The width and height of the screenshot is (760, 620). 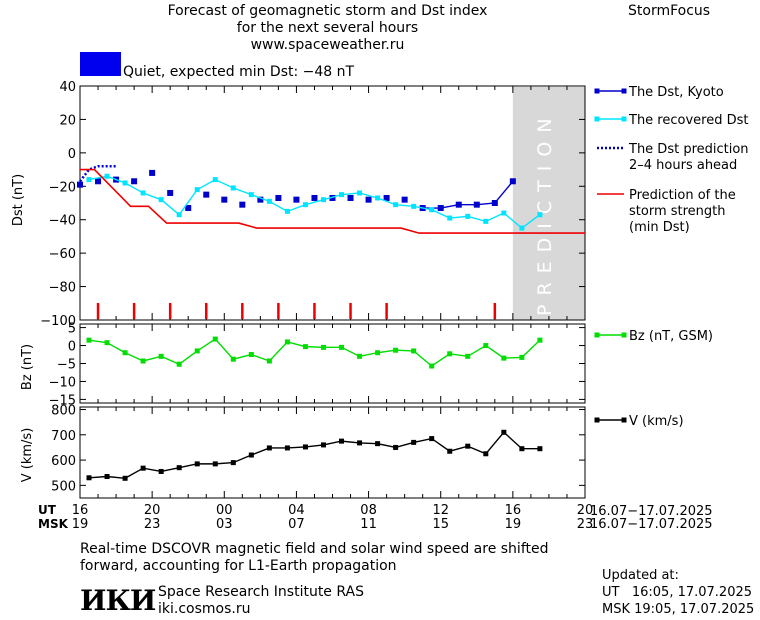 What do you see at coordinates (53, 524) in the screenshot?
I see `msk-label: MSK` at bounding box center [53, 524].